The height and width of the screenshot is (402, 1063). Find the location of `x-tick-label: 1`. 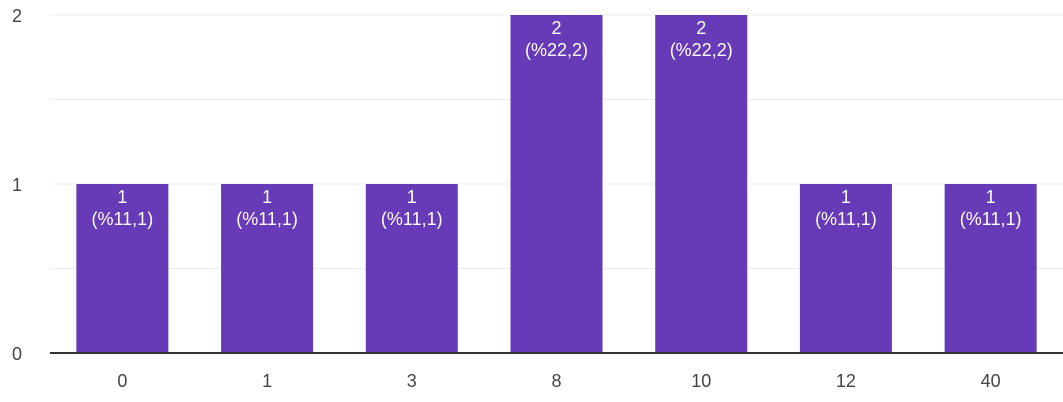

x-tick-label: 1 is located at coordinates (267, 381).